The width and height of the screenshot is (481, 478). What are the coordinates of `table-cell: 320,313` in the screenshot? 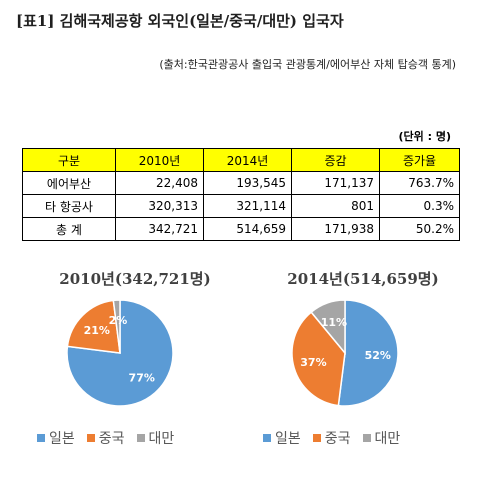 It's located at (159, 206).